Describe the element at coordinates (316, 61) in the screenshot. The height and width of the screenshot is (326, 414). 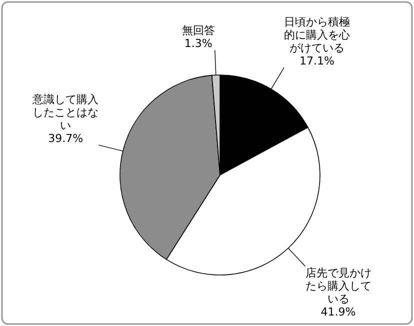
I see `data-label: 17.1%` at that location.